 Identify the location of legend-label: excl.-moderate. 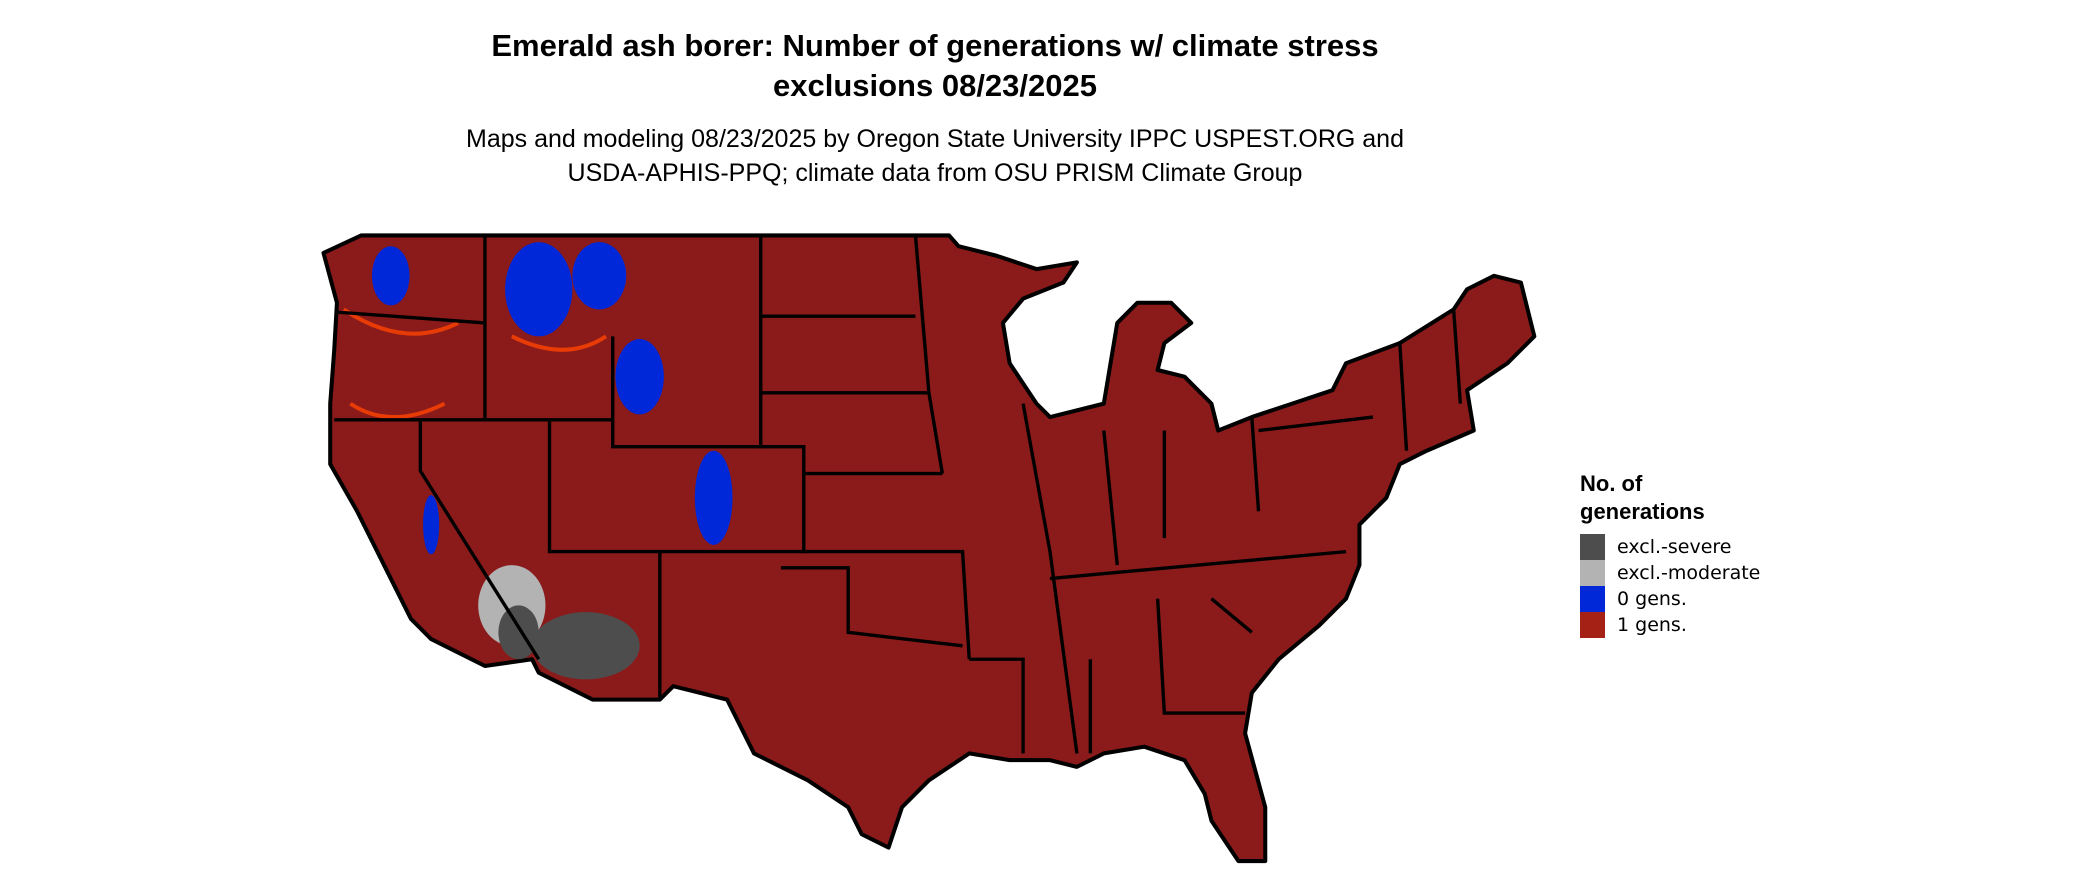
(1689, 573).